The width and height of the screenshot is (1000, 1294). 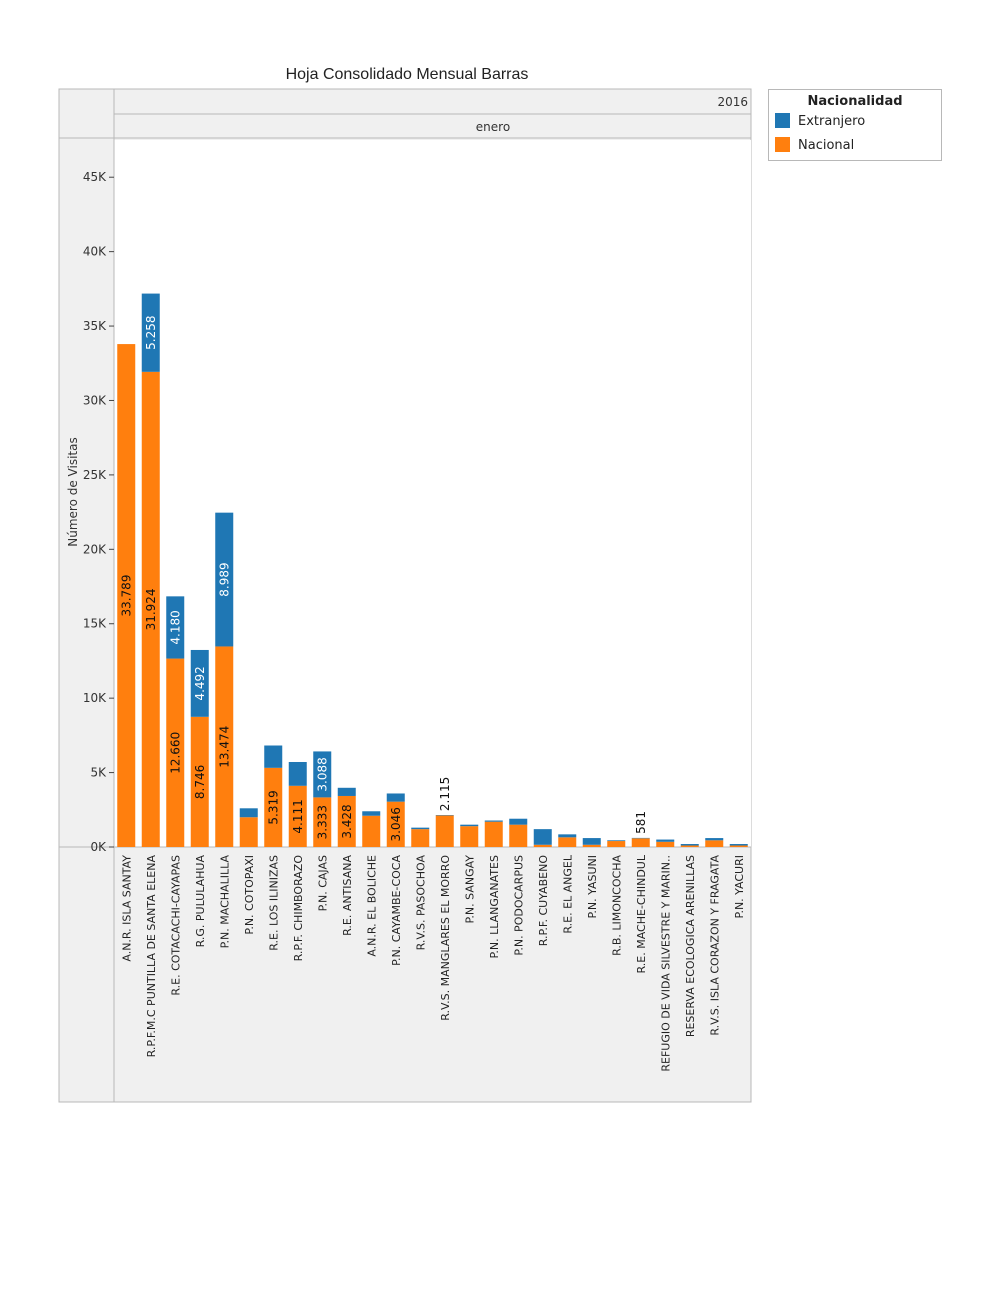 What do you see at coordinates (543, 901) in the screenshot?
I see `x-category-label: R.P.F. CUYABENO` at bounding box center [543, 901].